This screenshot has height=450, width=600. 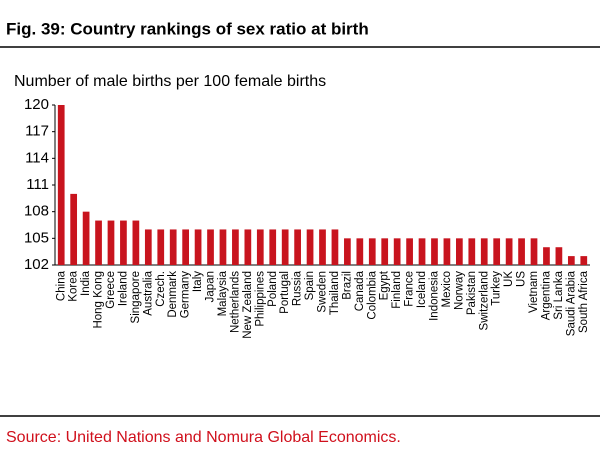 I want to click on x-tick-label: Spain, so click(x=310, y=285).